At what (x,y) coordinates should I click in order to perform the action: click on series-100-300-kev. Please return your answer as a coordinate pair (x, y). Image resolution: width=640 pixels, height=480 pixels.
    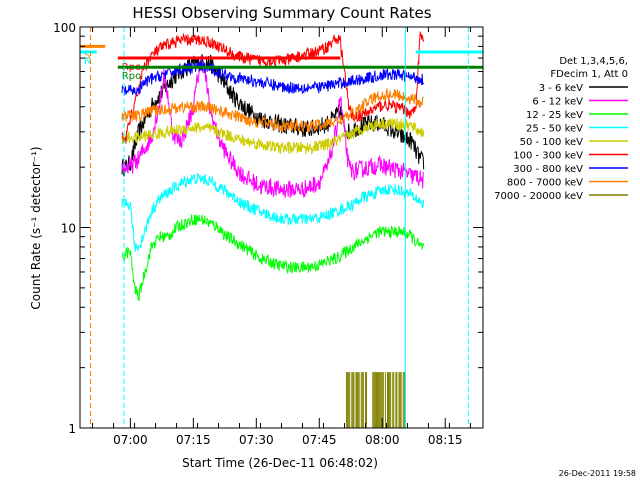
    Looking at the image, I should click on (273, 87).